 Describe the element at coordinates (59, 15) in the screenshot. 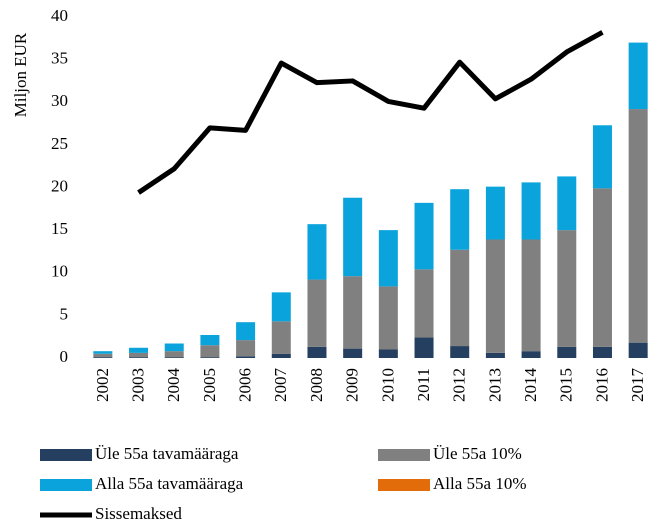

I see `y-tick-label: 40` at that location.